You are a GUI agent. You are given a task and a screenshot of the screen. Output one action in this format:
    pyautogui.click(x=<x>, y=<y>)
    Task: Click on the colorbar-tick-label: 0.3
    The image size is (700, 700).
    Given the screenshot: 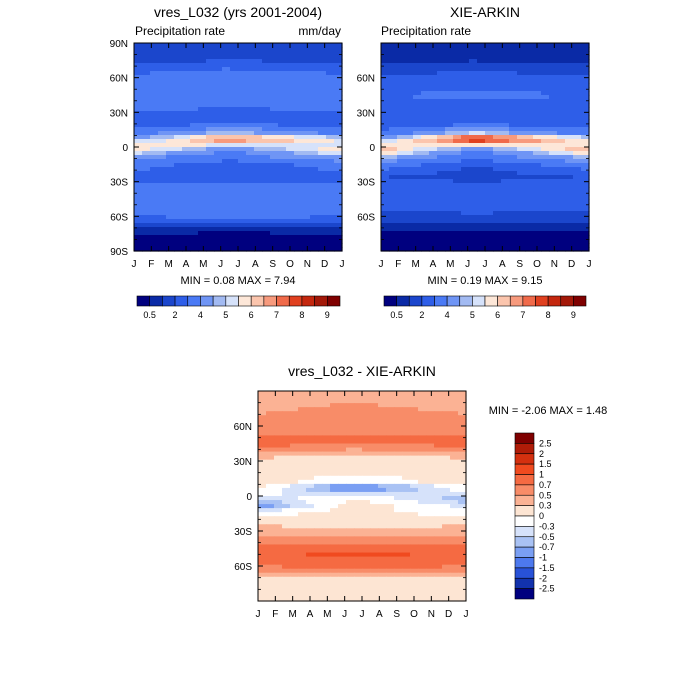 What is the action you would take?
    pyautogui.click(x=545, y=506)
    